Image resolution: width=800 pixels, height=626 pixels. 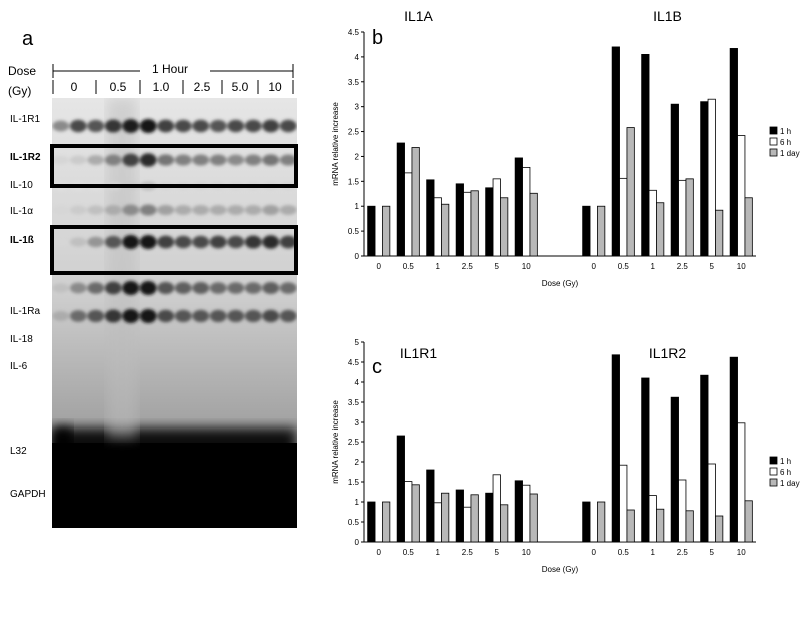 I want to click on y-tick-label: 4, so click(x=357, y=382).